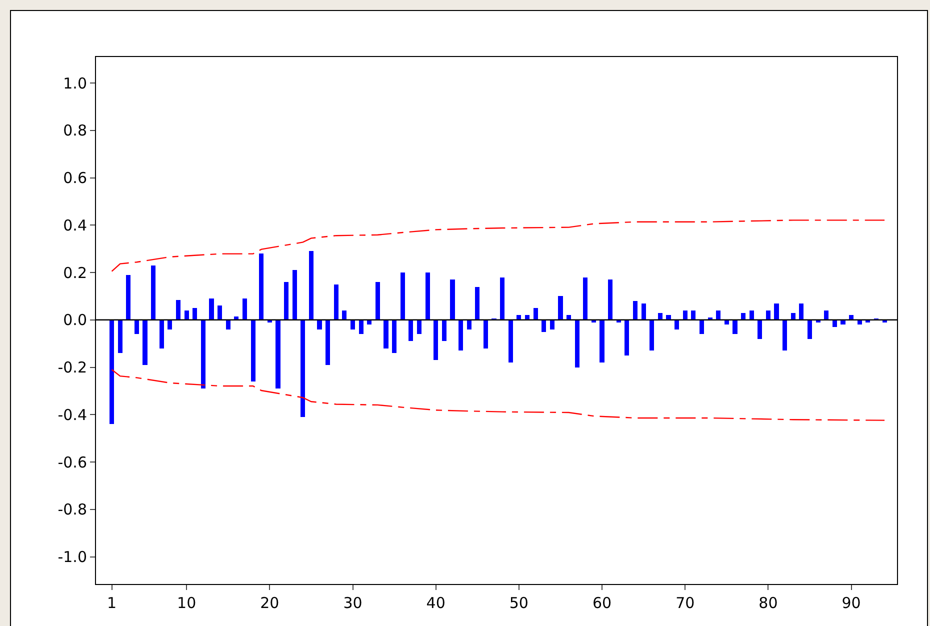  What do you see at coordinates (518, 603) in the screenshot?
I see `x-tick-label: 50` at bounding box center [518, 603].